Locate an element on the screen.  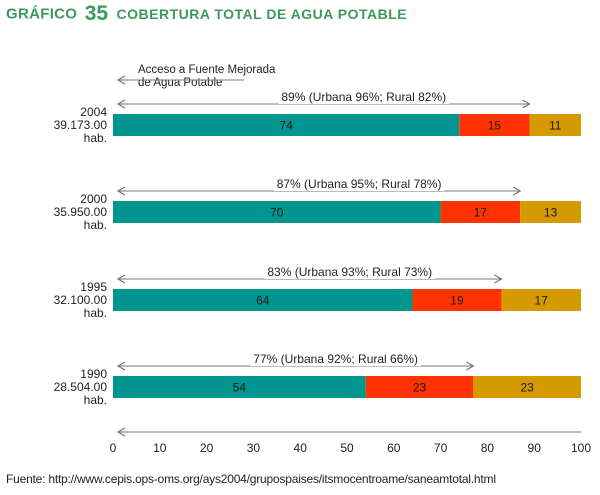
access-label-bg-2004 is located at coordinates (364, 97).